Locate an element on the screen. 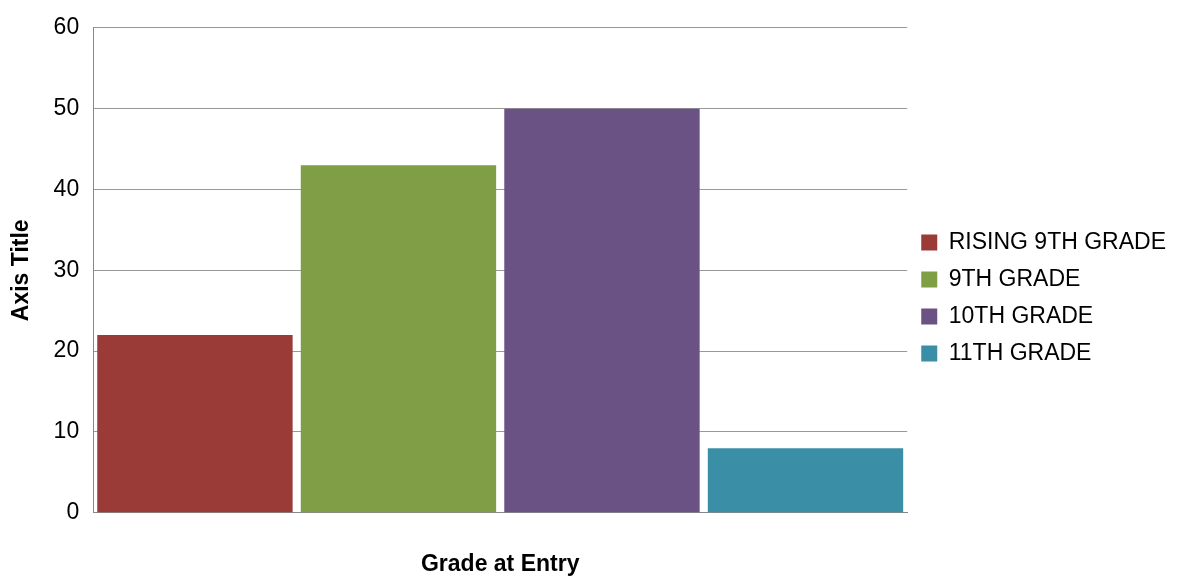 Image resolution: width=1186 pixels, height=582 pixels. y-tick-label: 30 is located at coordinates (66, 268).